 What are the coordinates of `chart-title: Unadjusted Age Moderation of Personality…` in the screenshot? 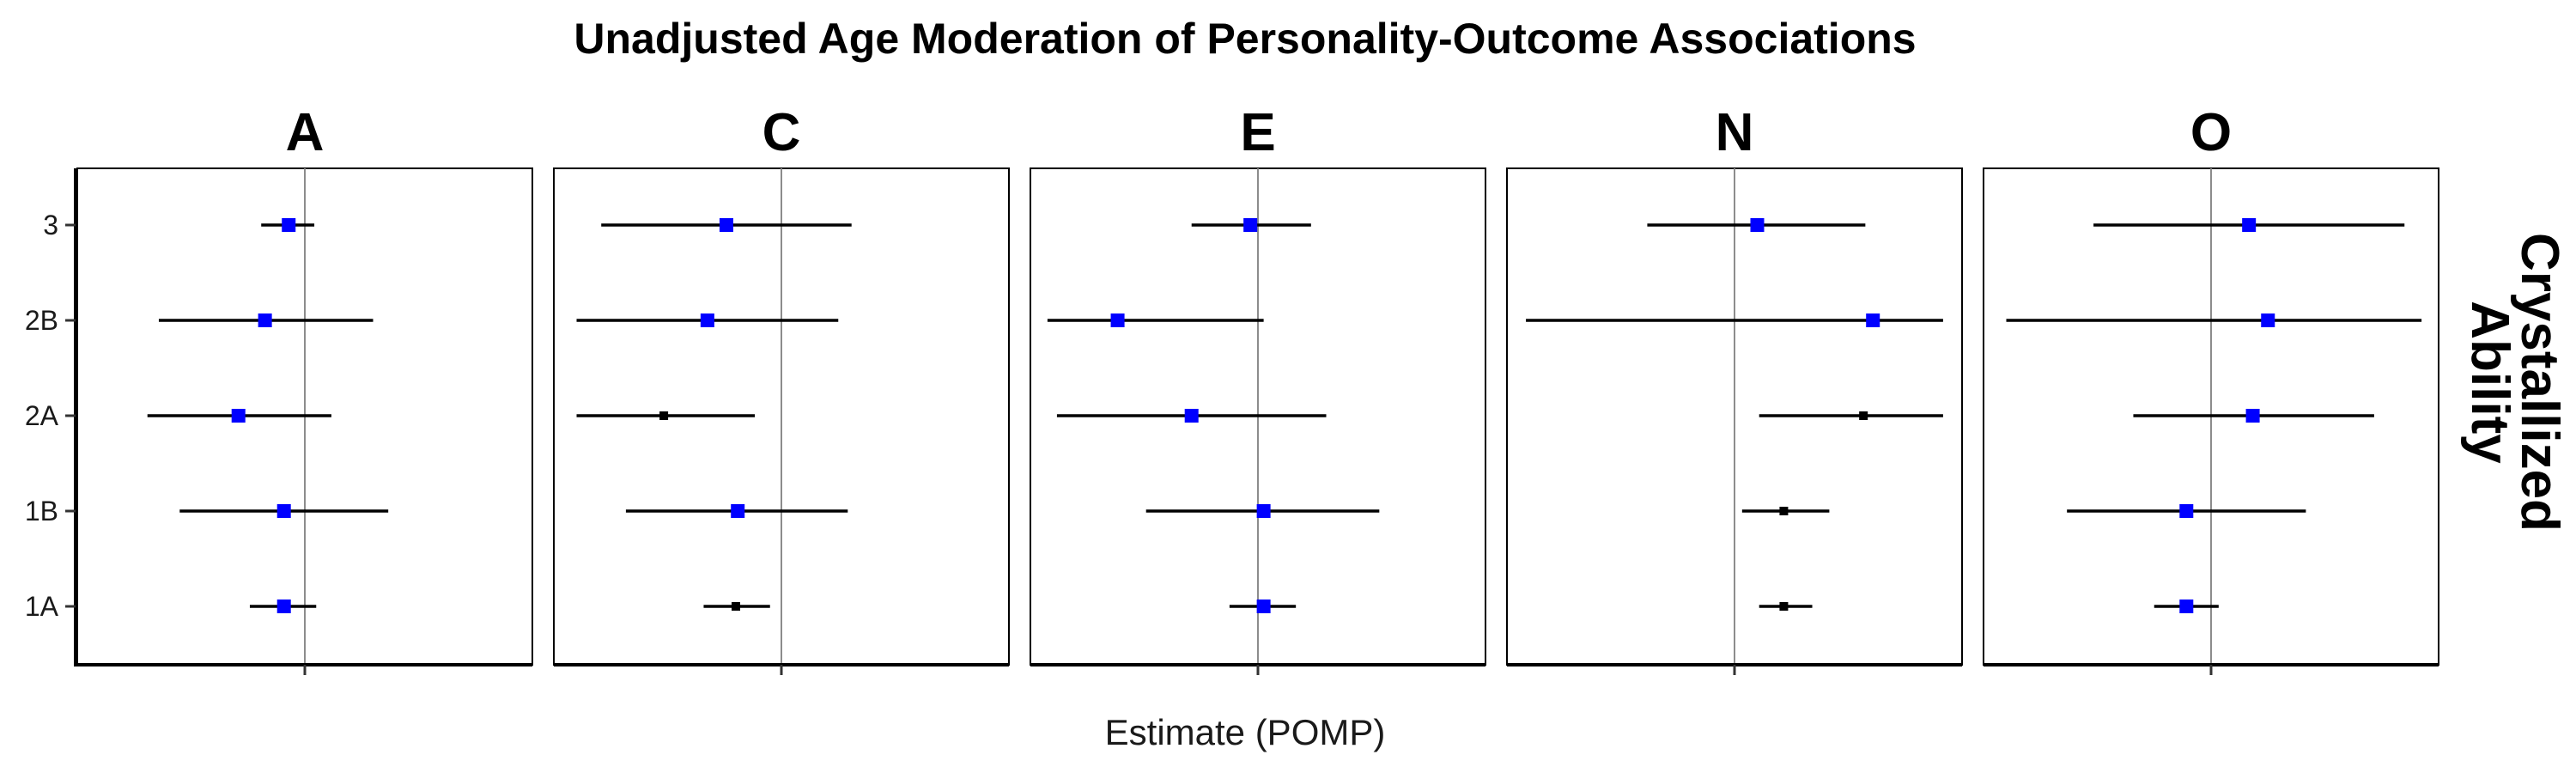 It's located at (1245, 39).